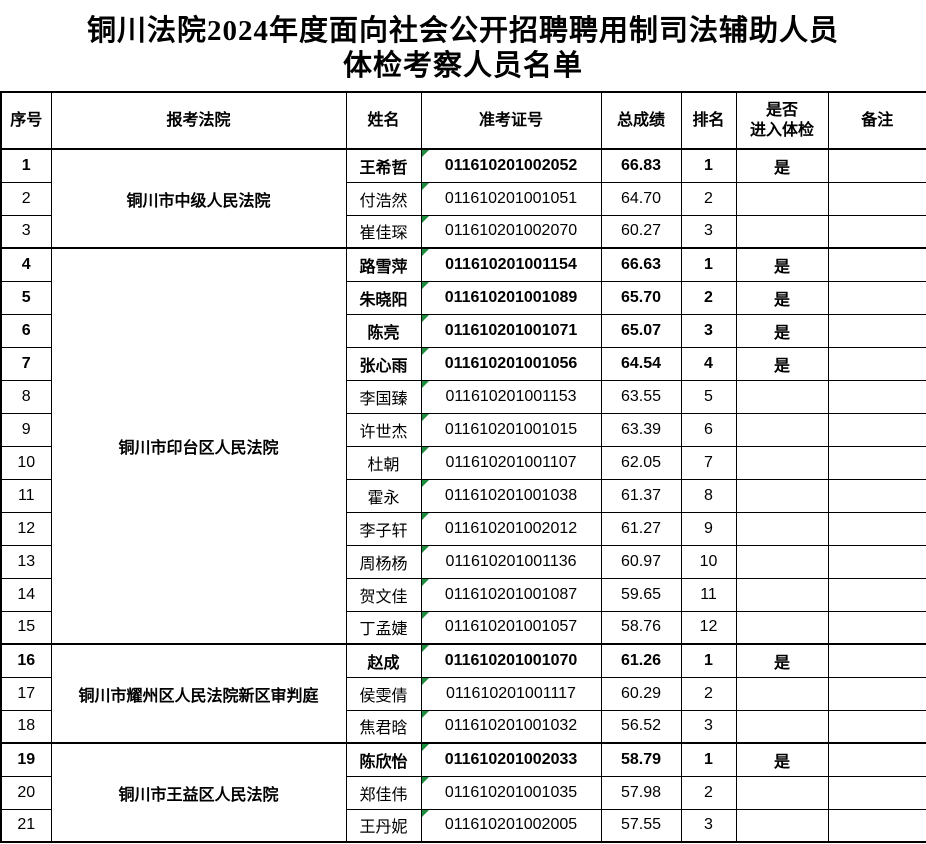 The image size is (926, 844). Describe the element at coordinates (641, 264) in the screenshot. I see `score-cell: 66.63` at that location.